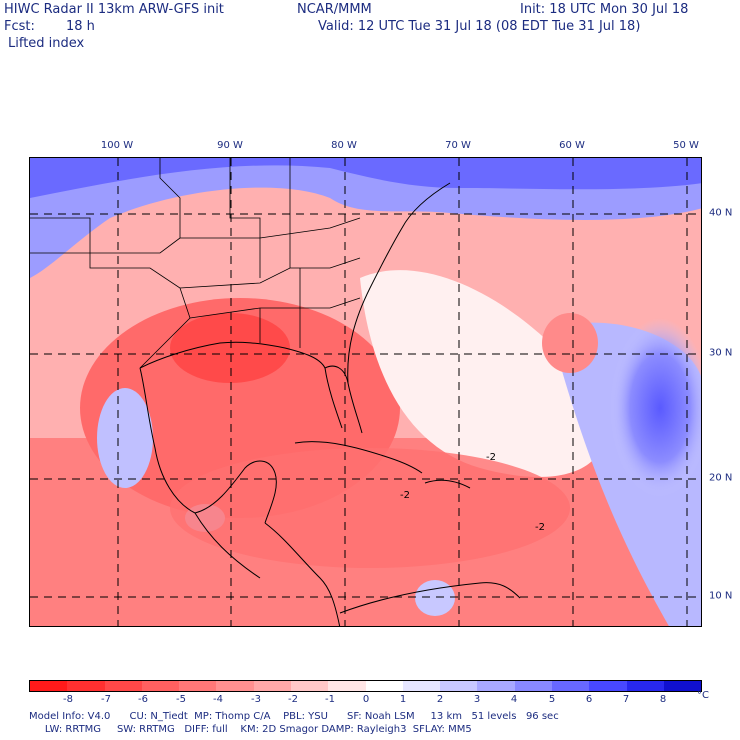  What do you see at coordinates (514, 699) in the screenshot?
I see `colorbar-label: 4` at bounding box center [514, 699].